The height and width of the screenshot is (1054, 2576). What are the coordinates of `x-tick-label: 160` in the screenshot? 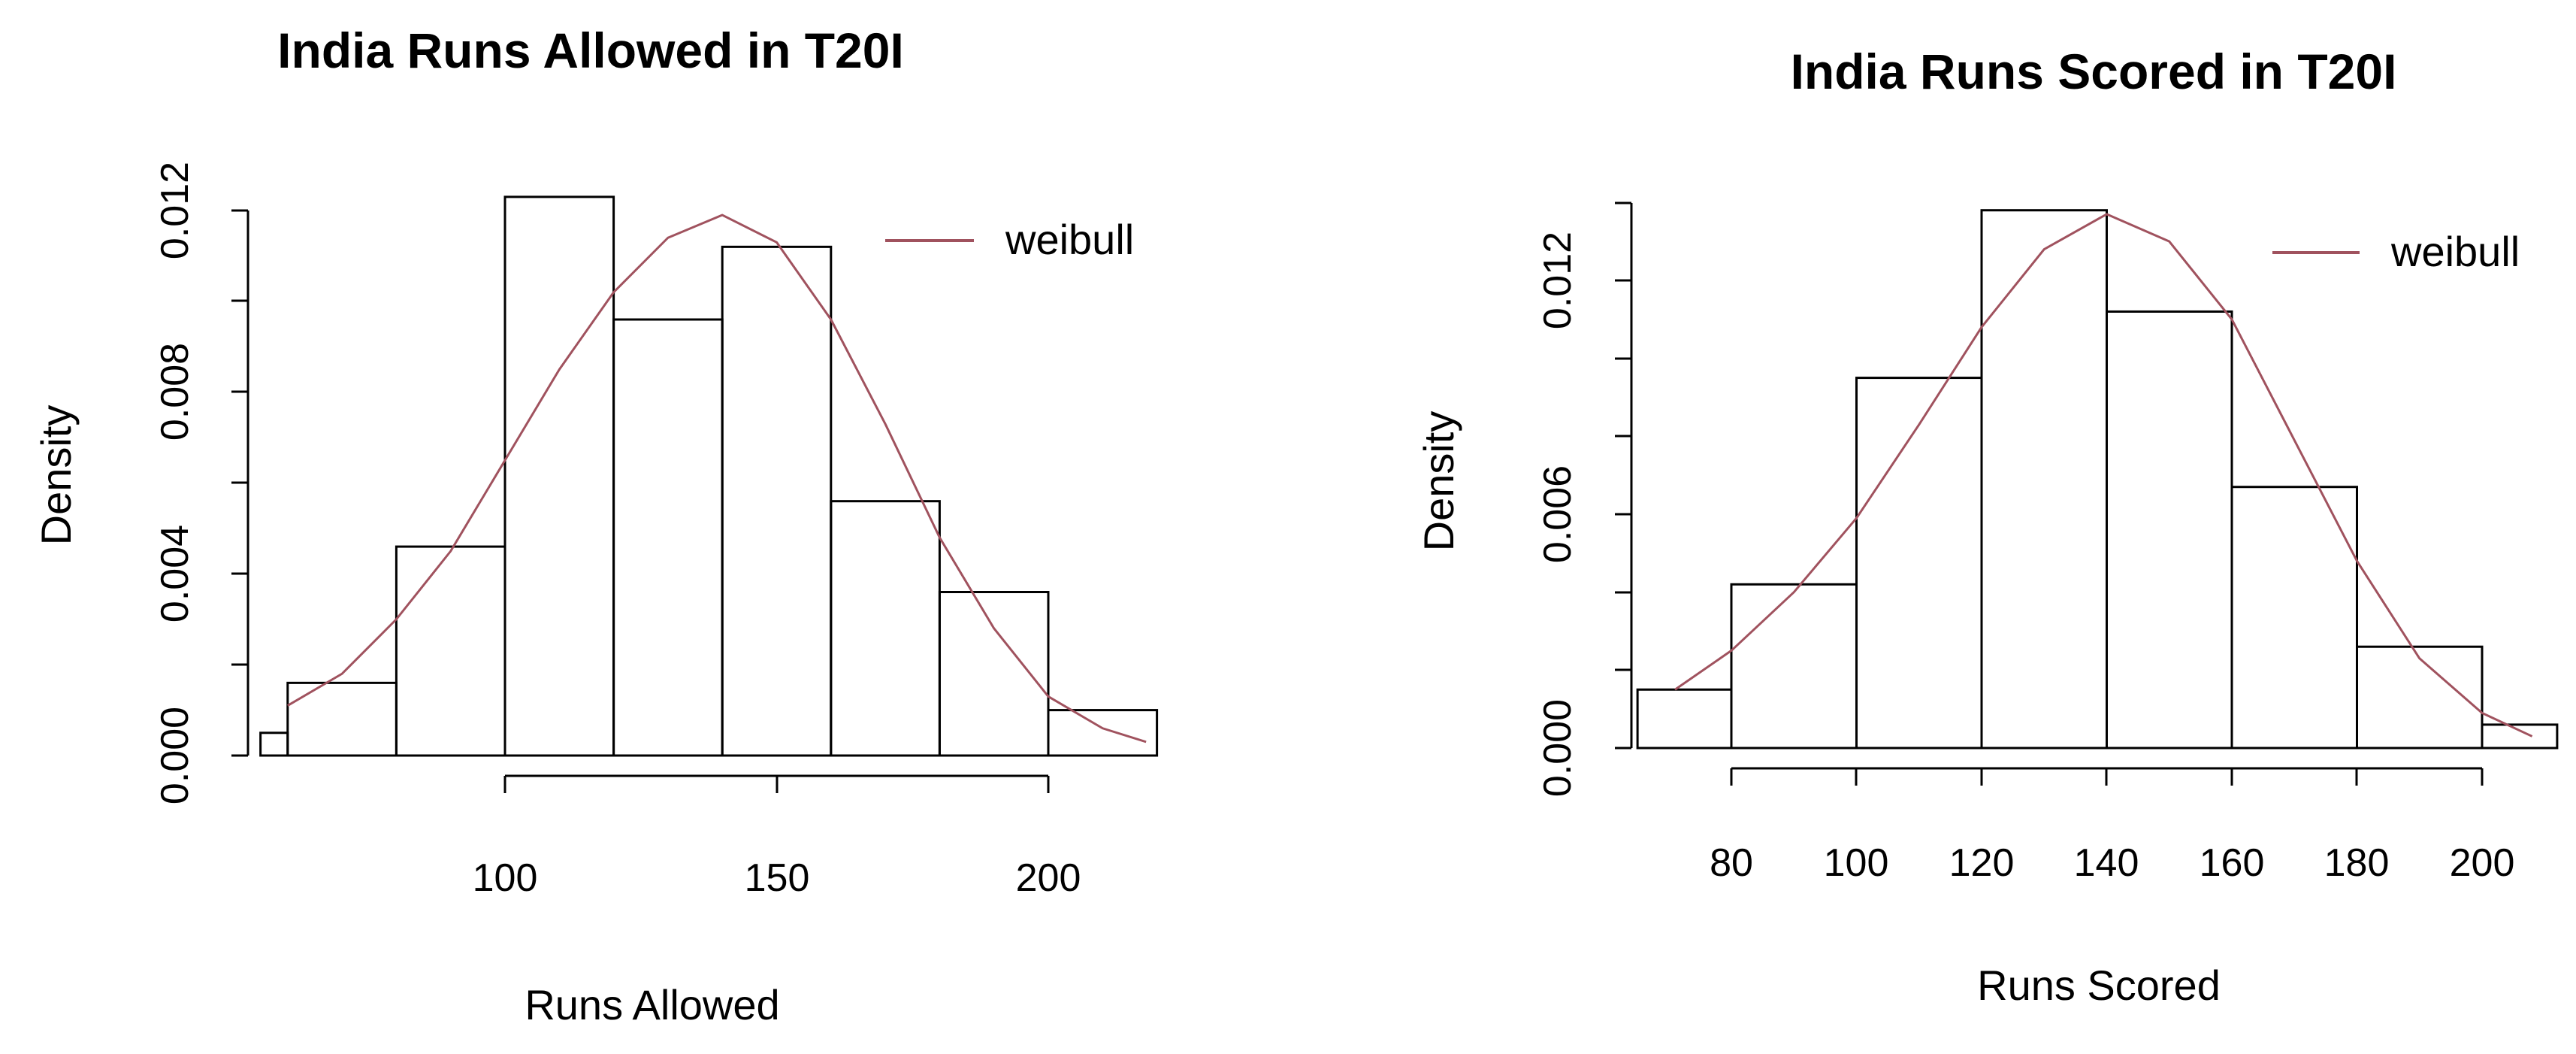 It's located at (2233, 863).